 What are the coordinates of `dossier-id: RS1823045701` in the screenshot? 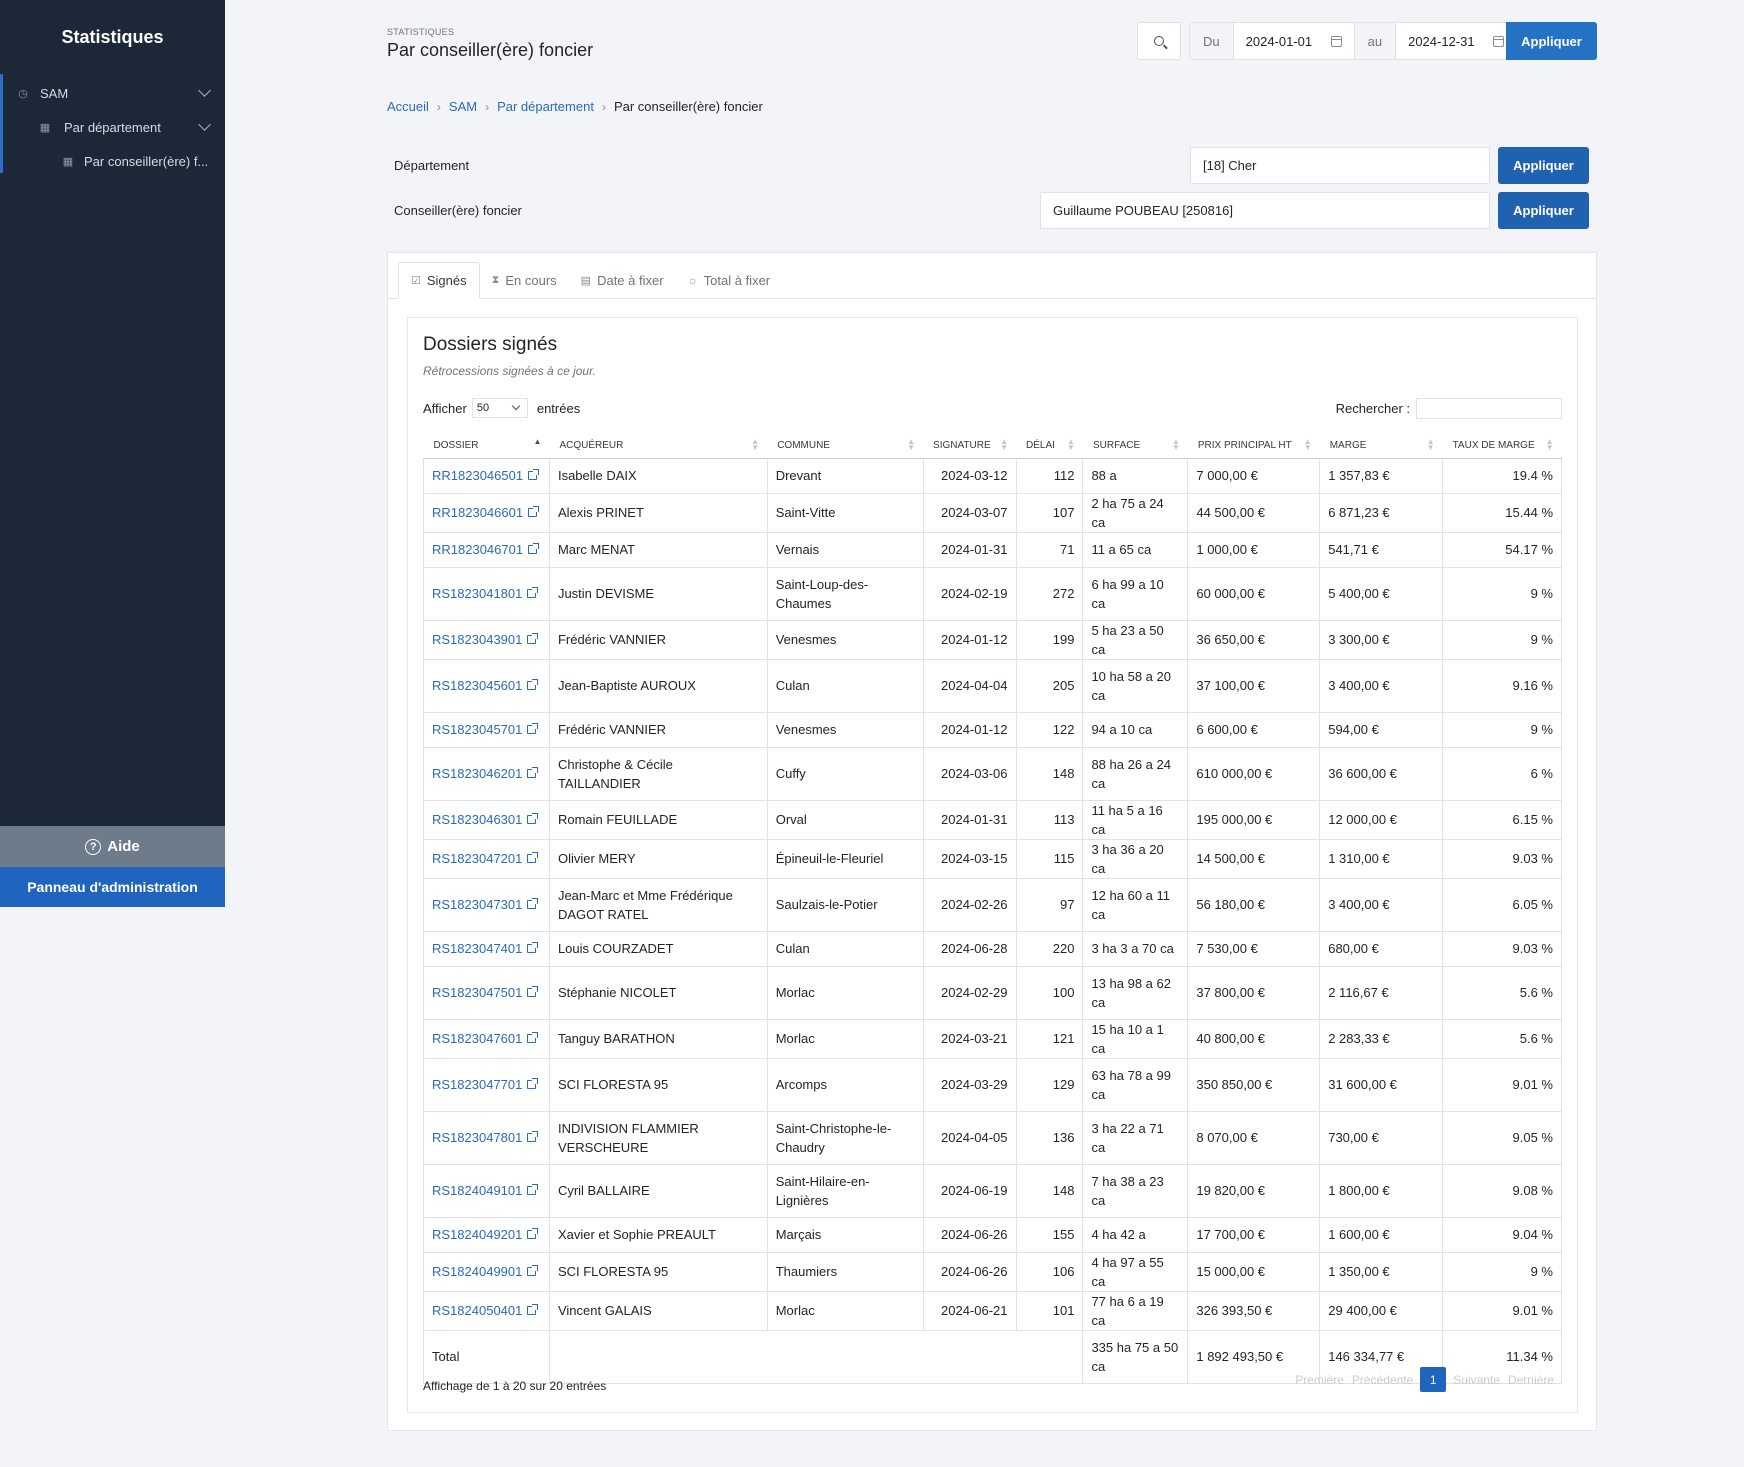 It's located at (477, 729).